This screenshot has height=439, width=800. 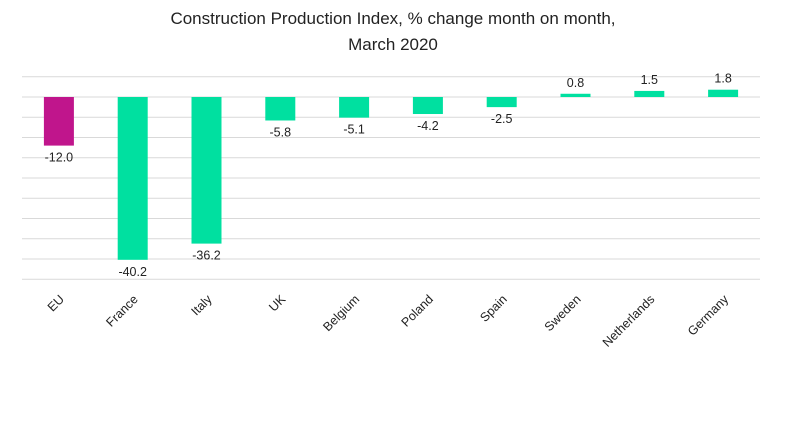 What do you see at coordinates (280, 109) in the screenshot?
I see `bar-uk` at bounding box center [280, 109].